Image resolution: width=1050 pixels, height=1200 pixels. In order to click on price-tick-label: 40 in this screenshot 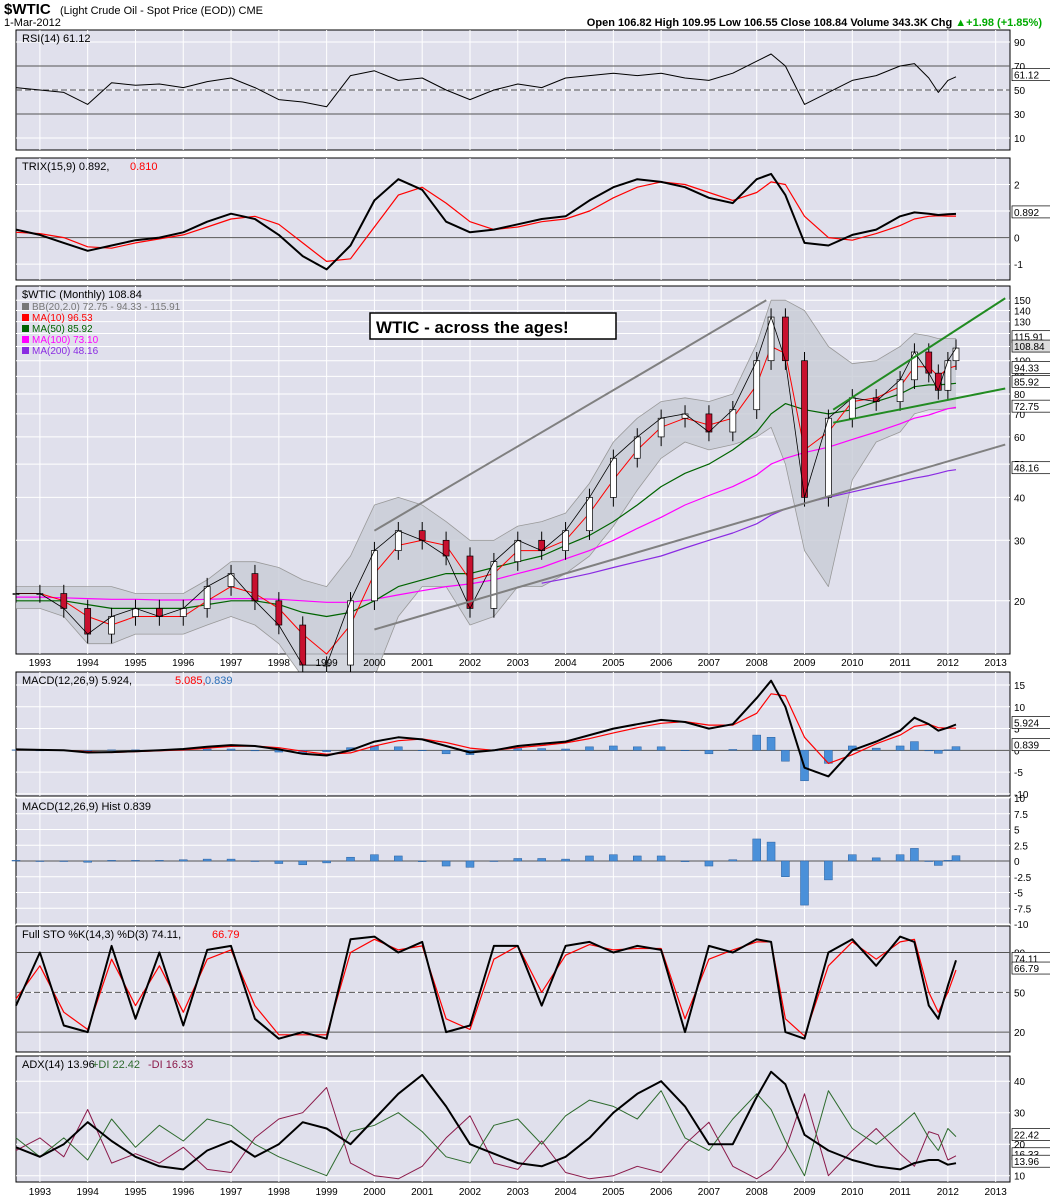, I will do `click(1020, 498)`.